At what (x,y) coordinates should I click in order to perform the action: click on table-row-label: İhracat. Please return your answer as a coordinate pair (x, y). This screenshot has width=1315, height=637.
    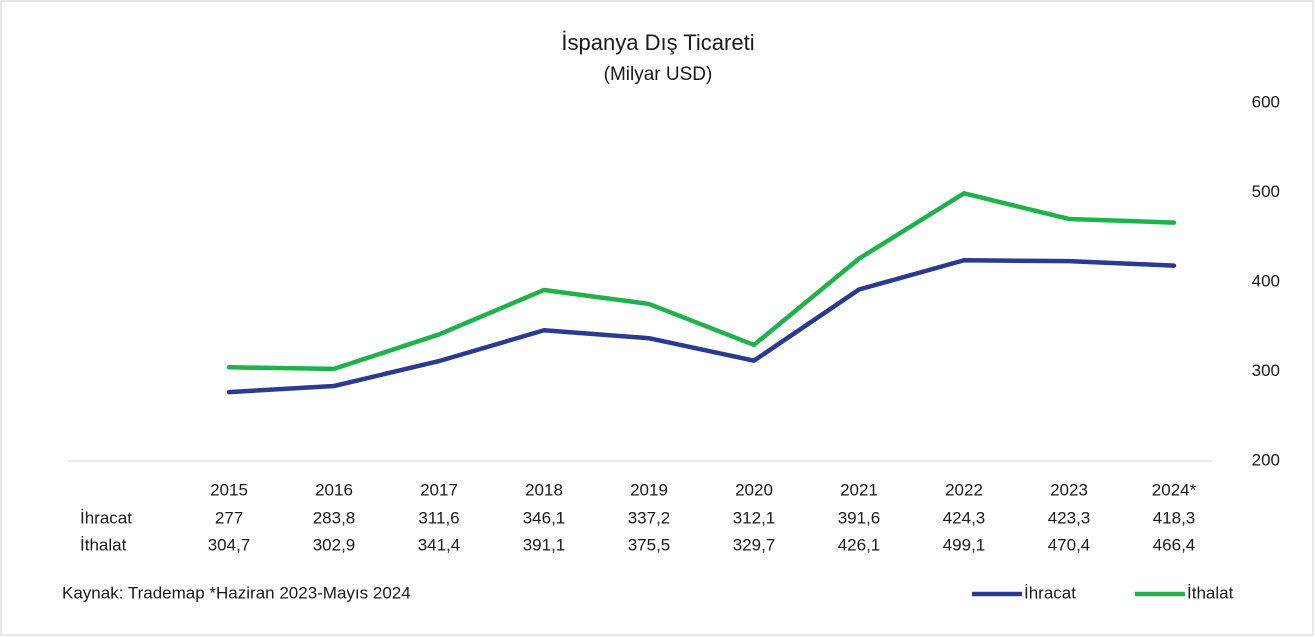
    Looking at the image, I should click on (106, 517).